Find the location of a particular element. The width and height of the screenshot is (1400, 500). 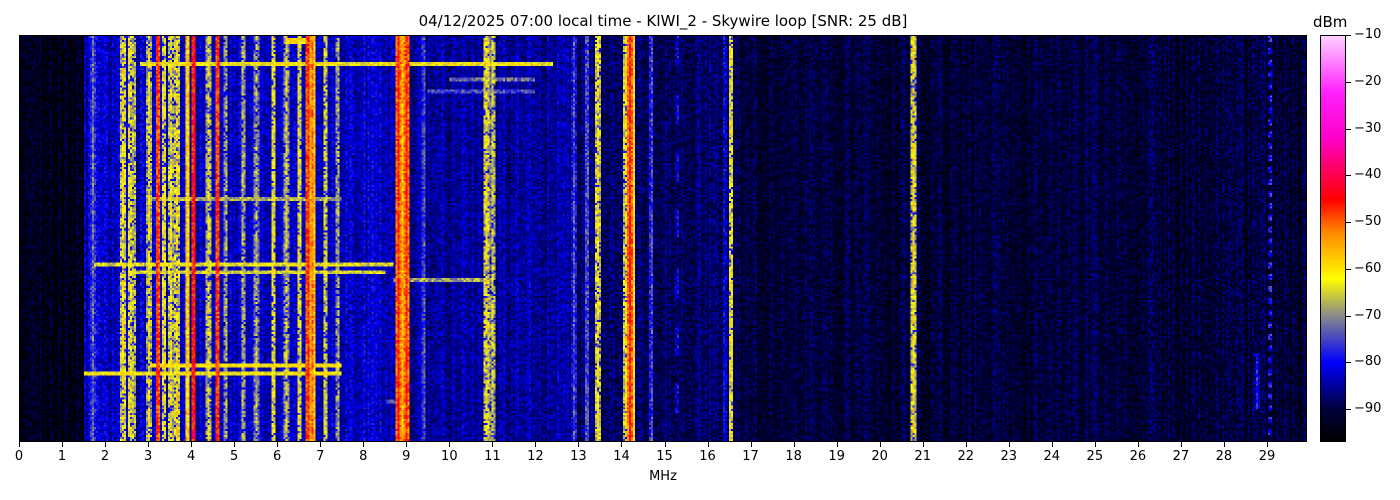

x-tick-label: 24 is located at coordinates (1052, 456).